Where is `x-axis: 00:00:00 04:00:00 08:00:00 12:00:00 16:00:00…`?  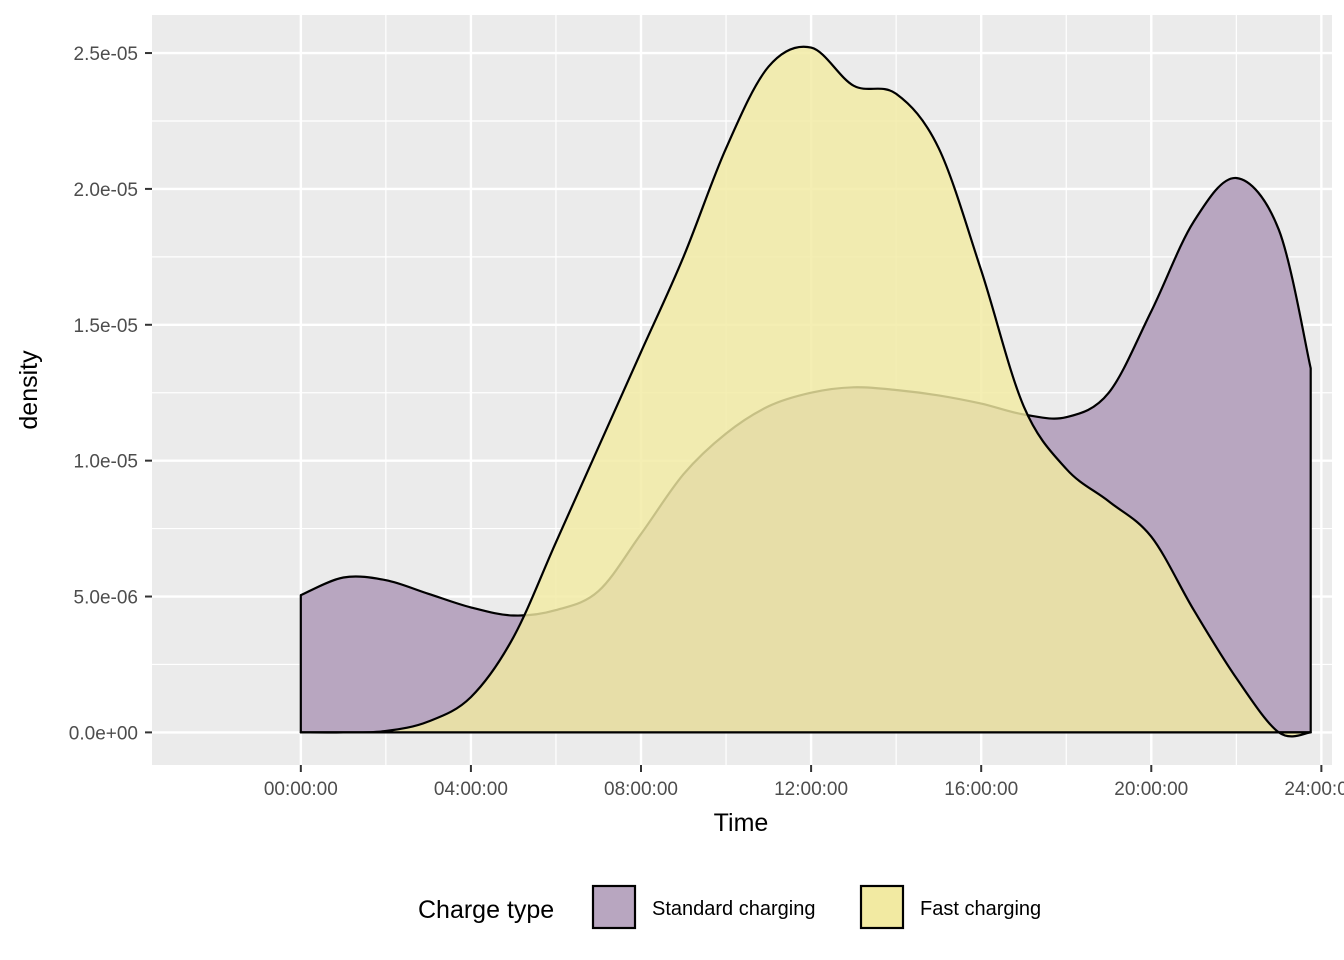
x-axis: 00:00:00 04:00:00 08:00:00 12:00:00 16:00:00… is located at coordinates (804, 782).